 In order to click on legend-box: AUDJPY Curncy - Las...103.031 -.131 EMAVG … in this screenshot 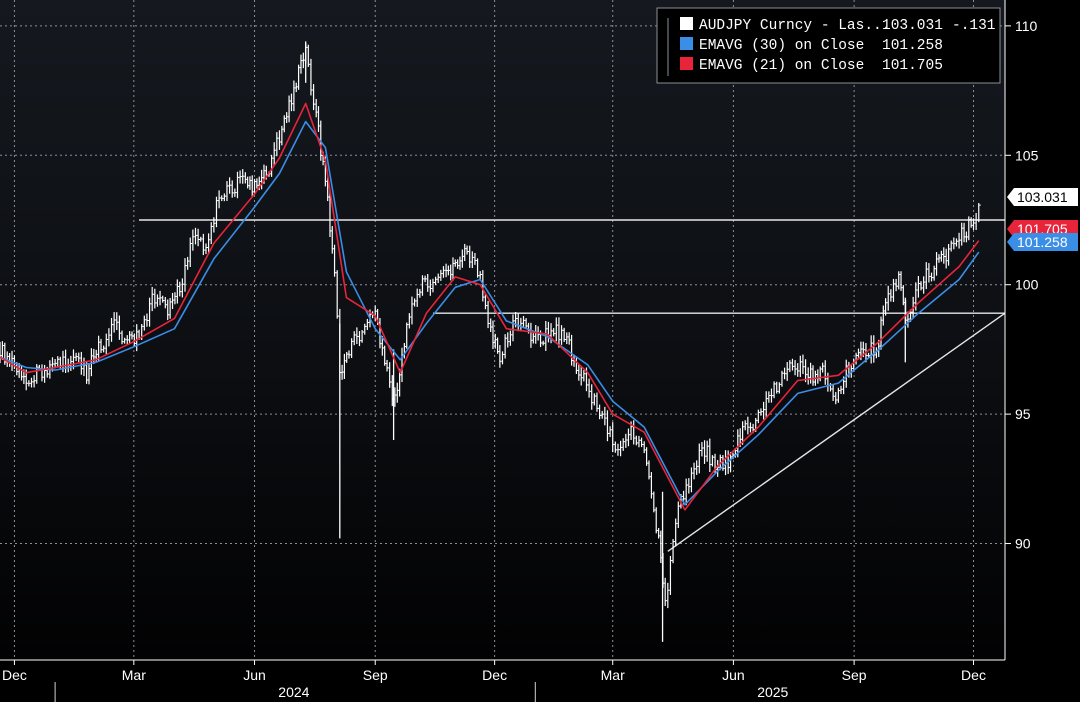, I will do `click(828, 45)`.